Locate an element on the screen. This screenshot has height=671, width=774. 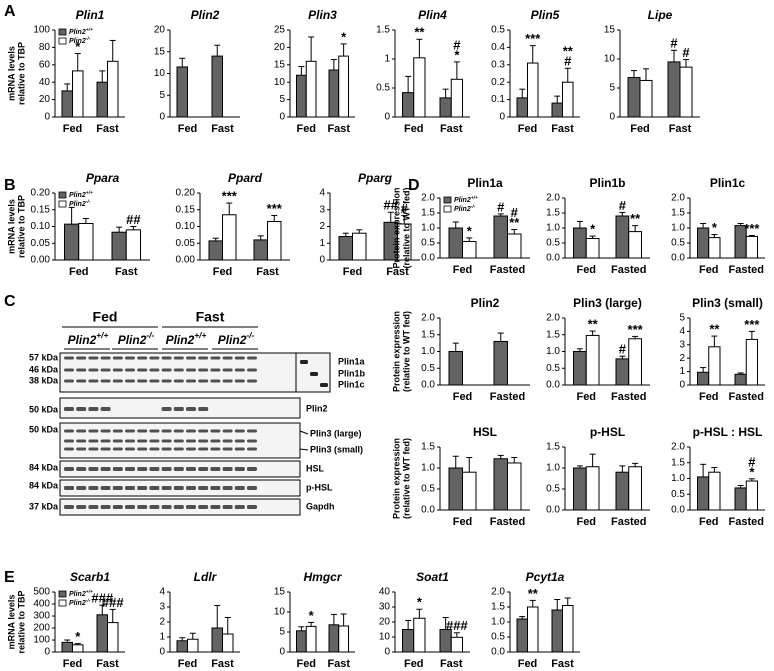
y-tick-label: 20 is located at coordinates (45, 99).